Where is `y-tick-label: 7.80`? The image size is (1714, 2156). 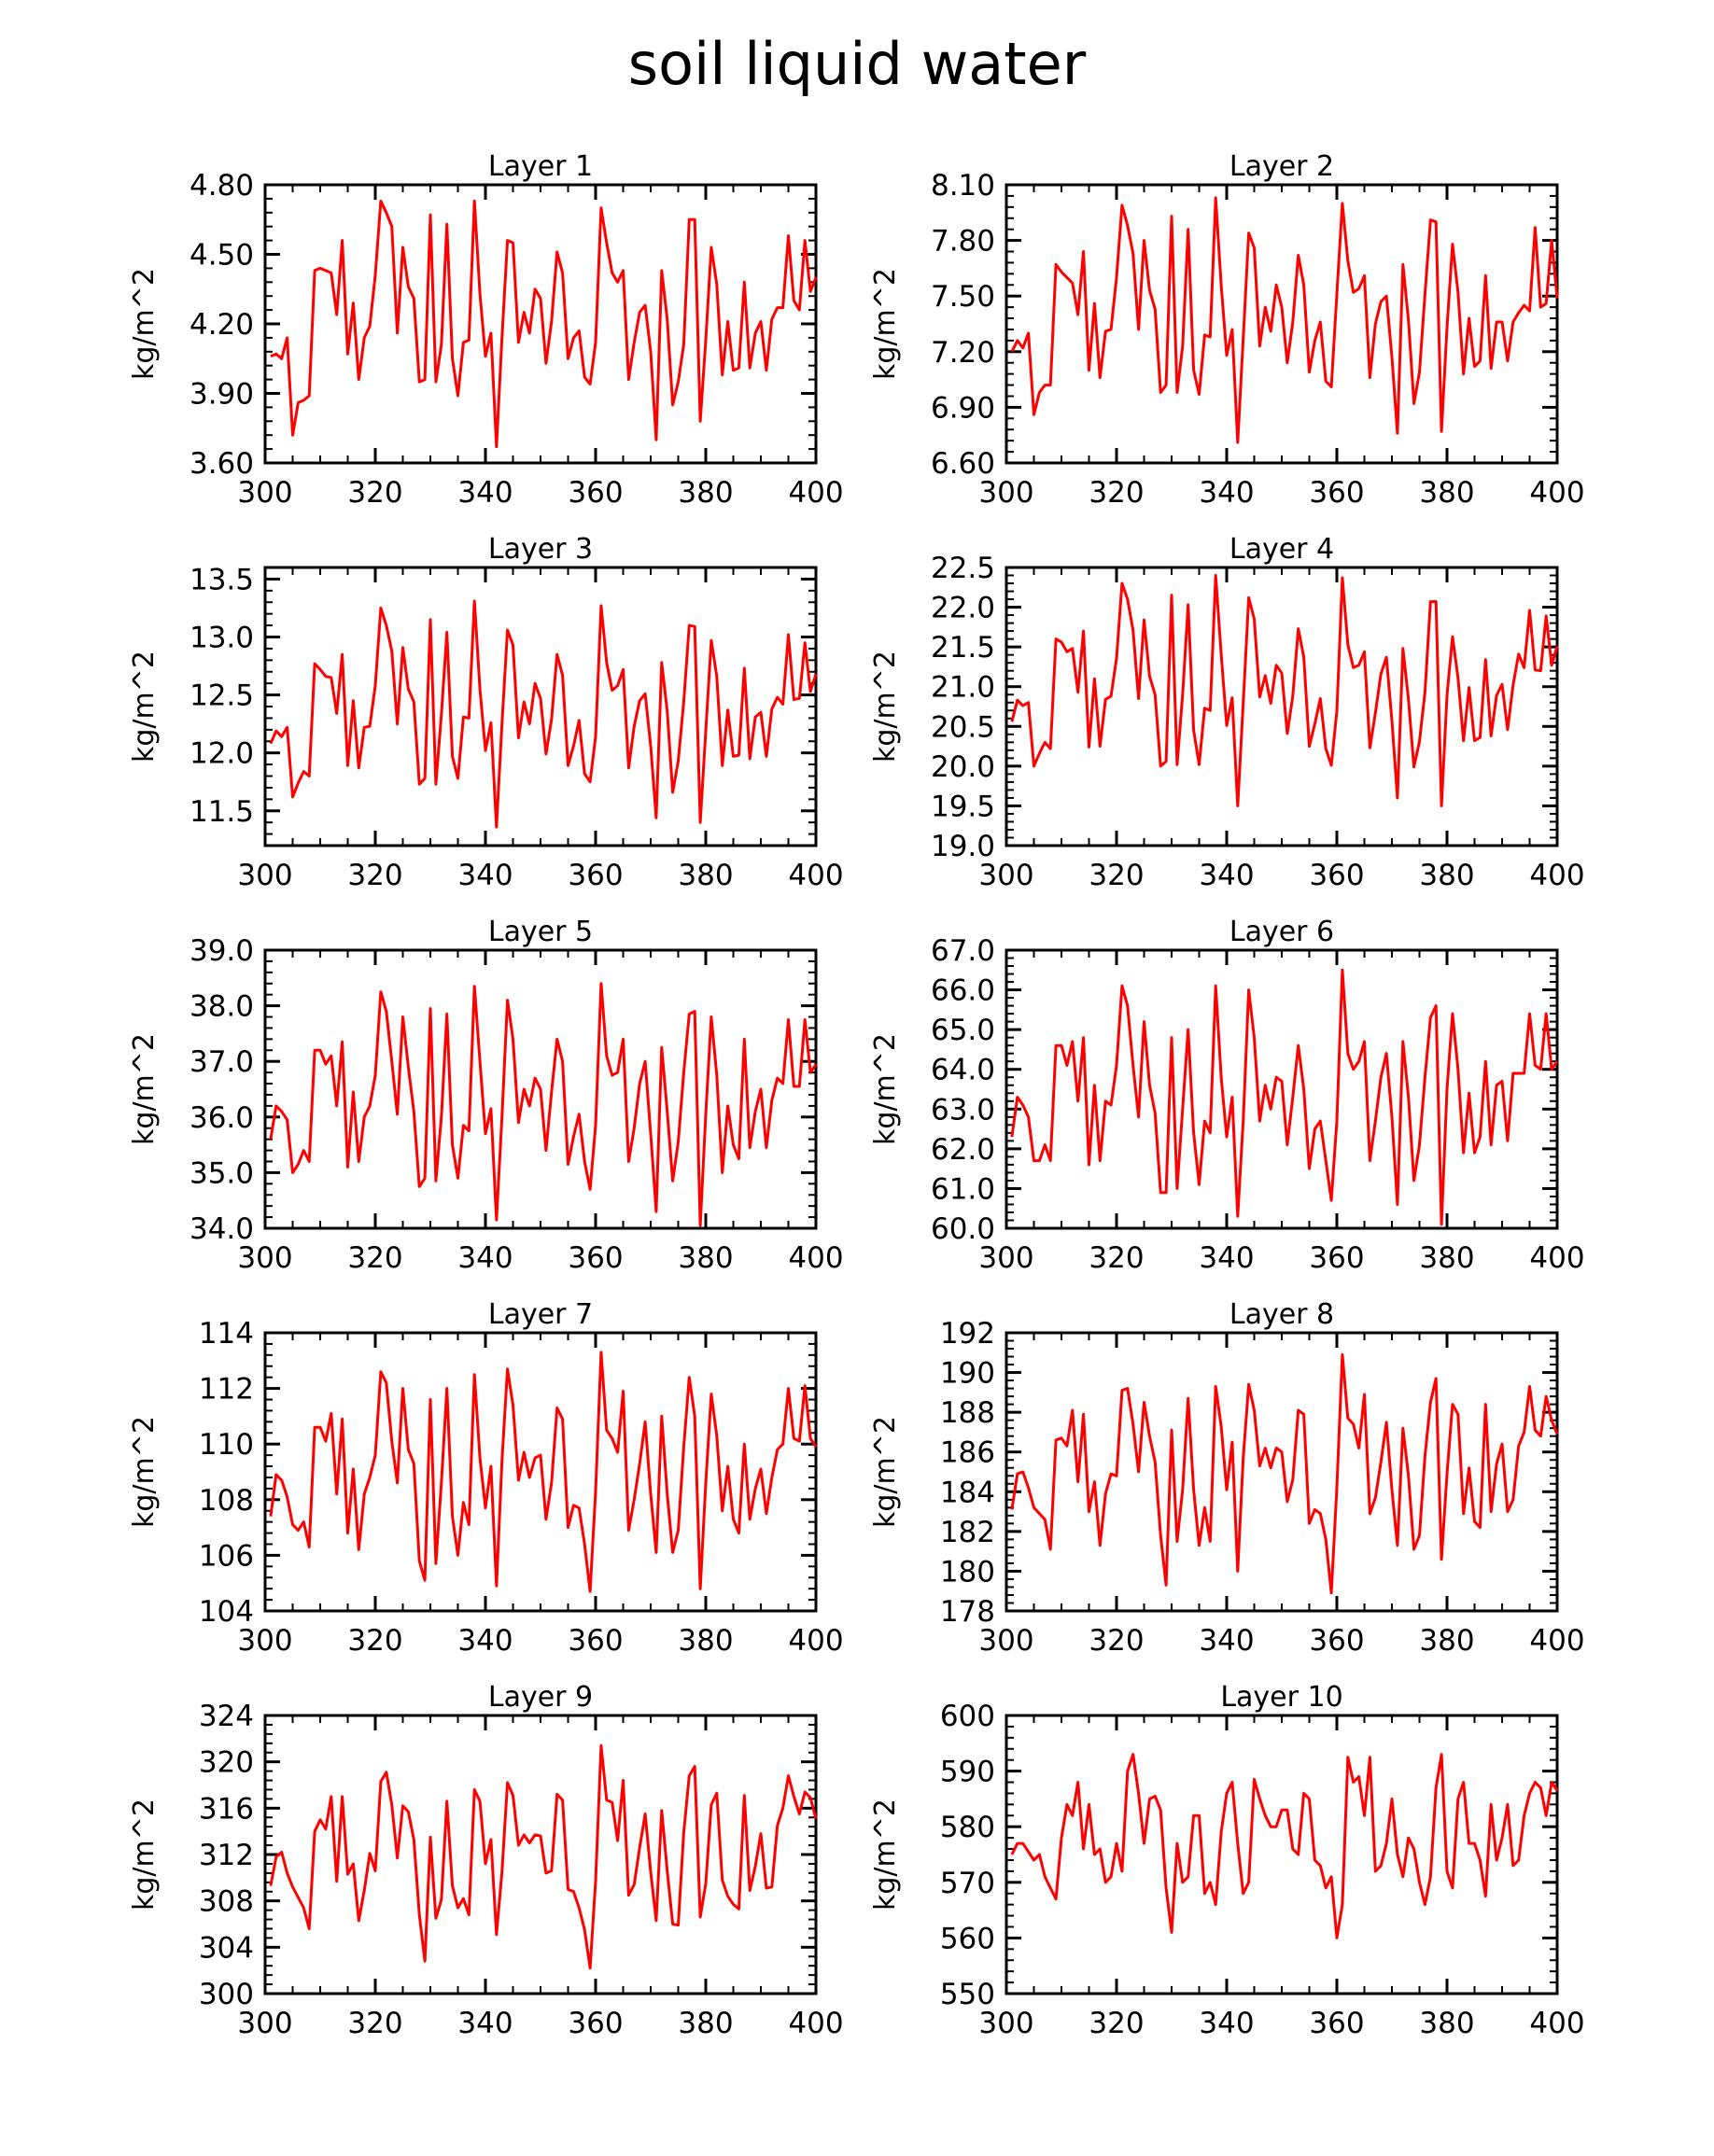
y-tick-label: 7.80 is located at coordinates (963, 242).